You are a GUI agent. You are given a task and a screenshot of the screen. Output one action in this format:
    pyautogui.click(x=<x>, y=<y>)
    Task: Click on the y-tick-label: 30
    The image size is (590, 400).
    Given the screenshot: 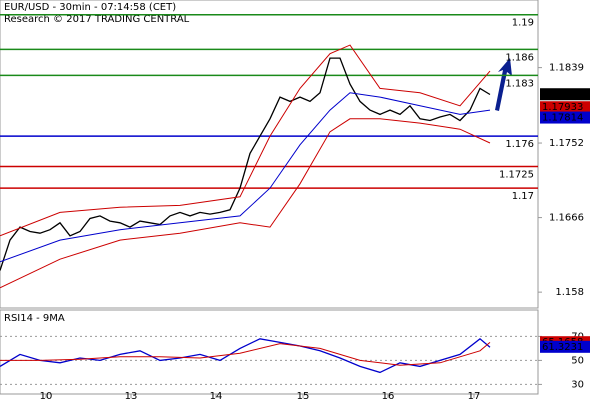 What is the action you would take?
    pyautogui.click(x=577, y=384)
    